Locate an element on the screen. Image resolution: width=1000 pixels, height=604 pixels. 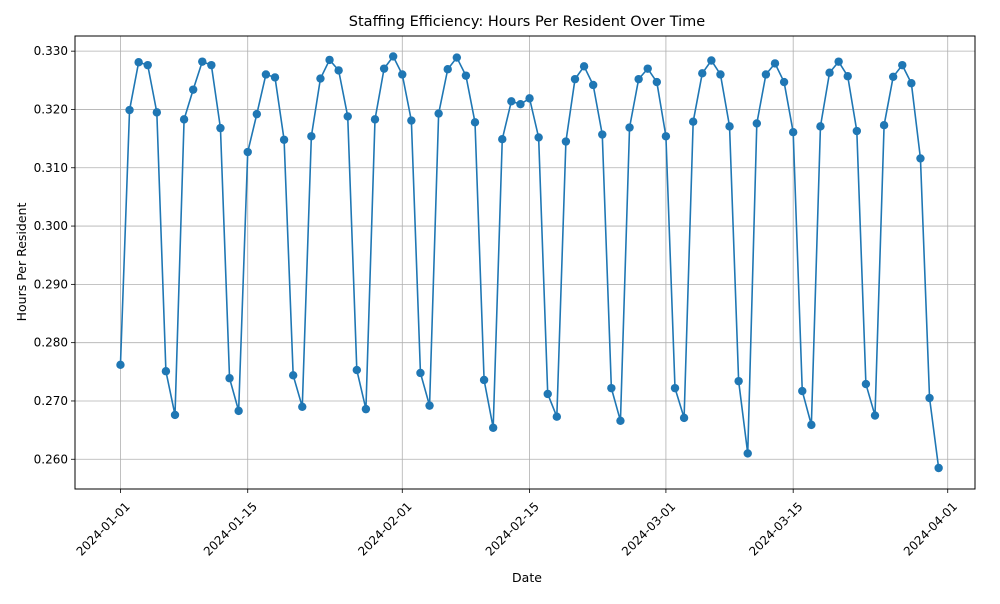
y-tick-label: 0.290 is located at coordinates (51, 284).